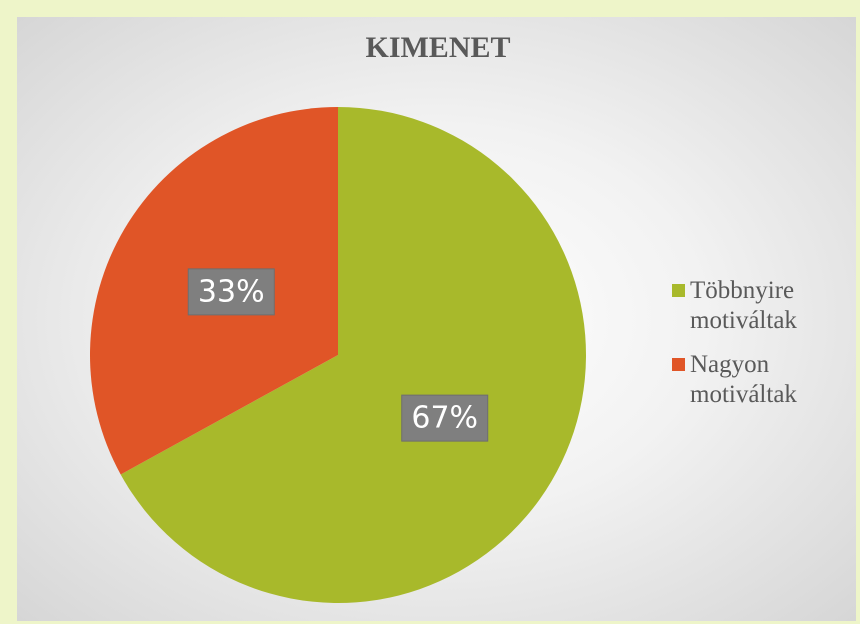  What do you see at coordinates (437, 47) in the screenshot?
I see `chart-title: KIMENET` at bounding box center [437, 47].